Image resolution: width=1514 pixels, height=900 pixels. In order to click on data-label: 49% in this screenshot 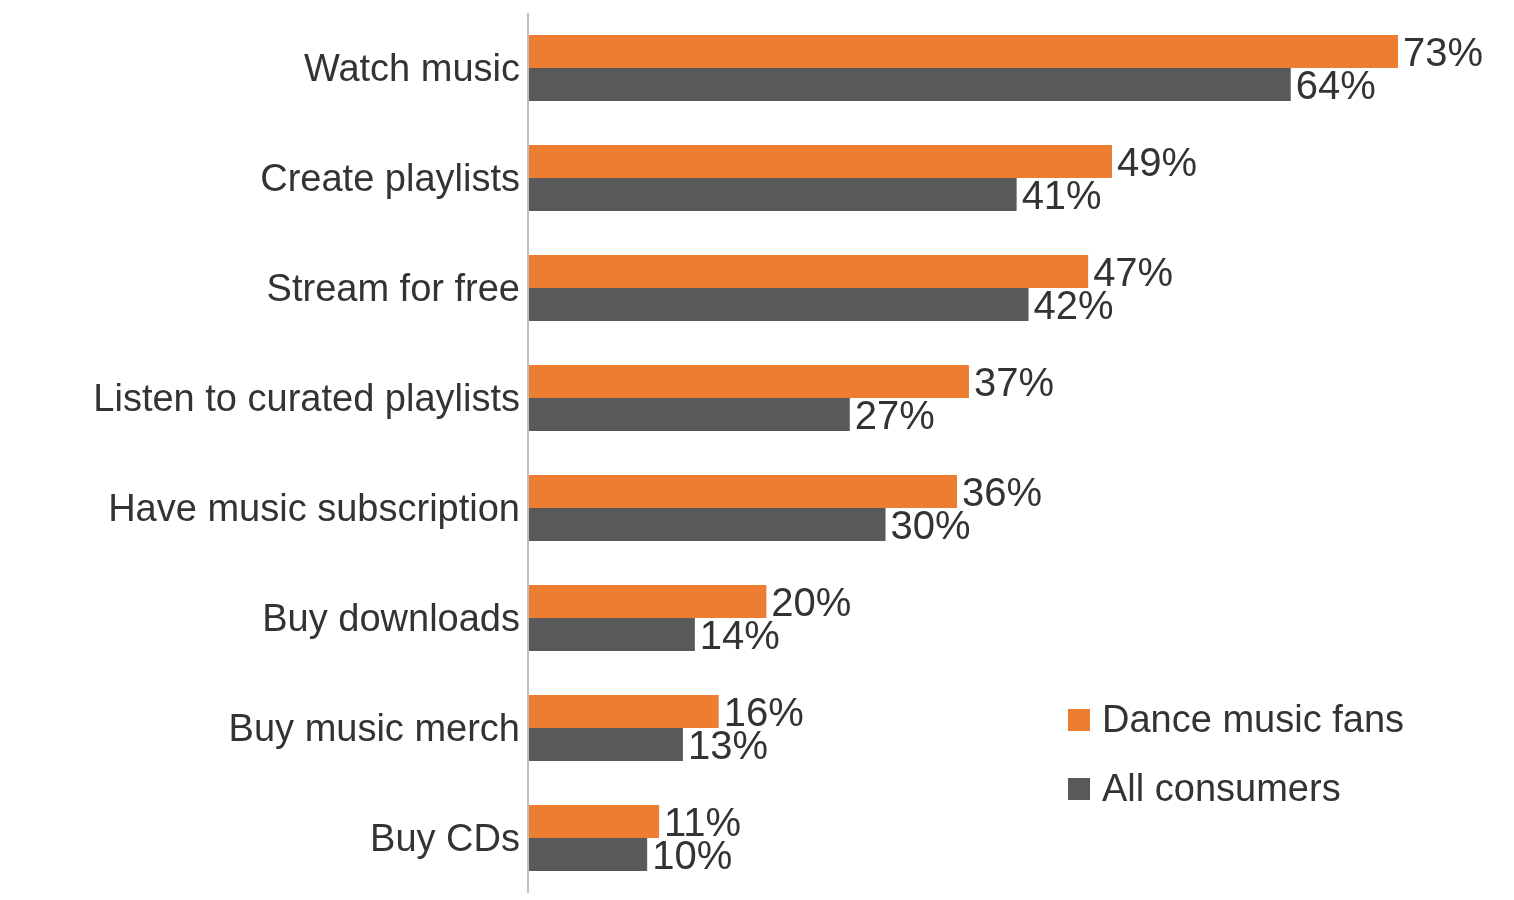, I will do `click(1157, 161)`.